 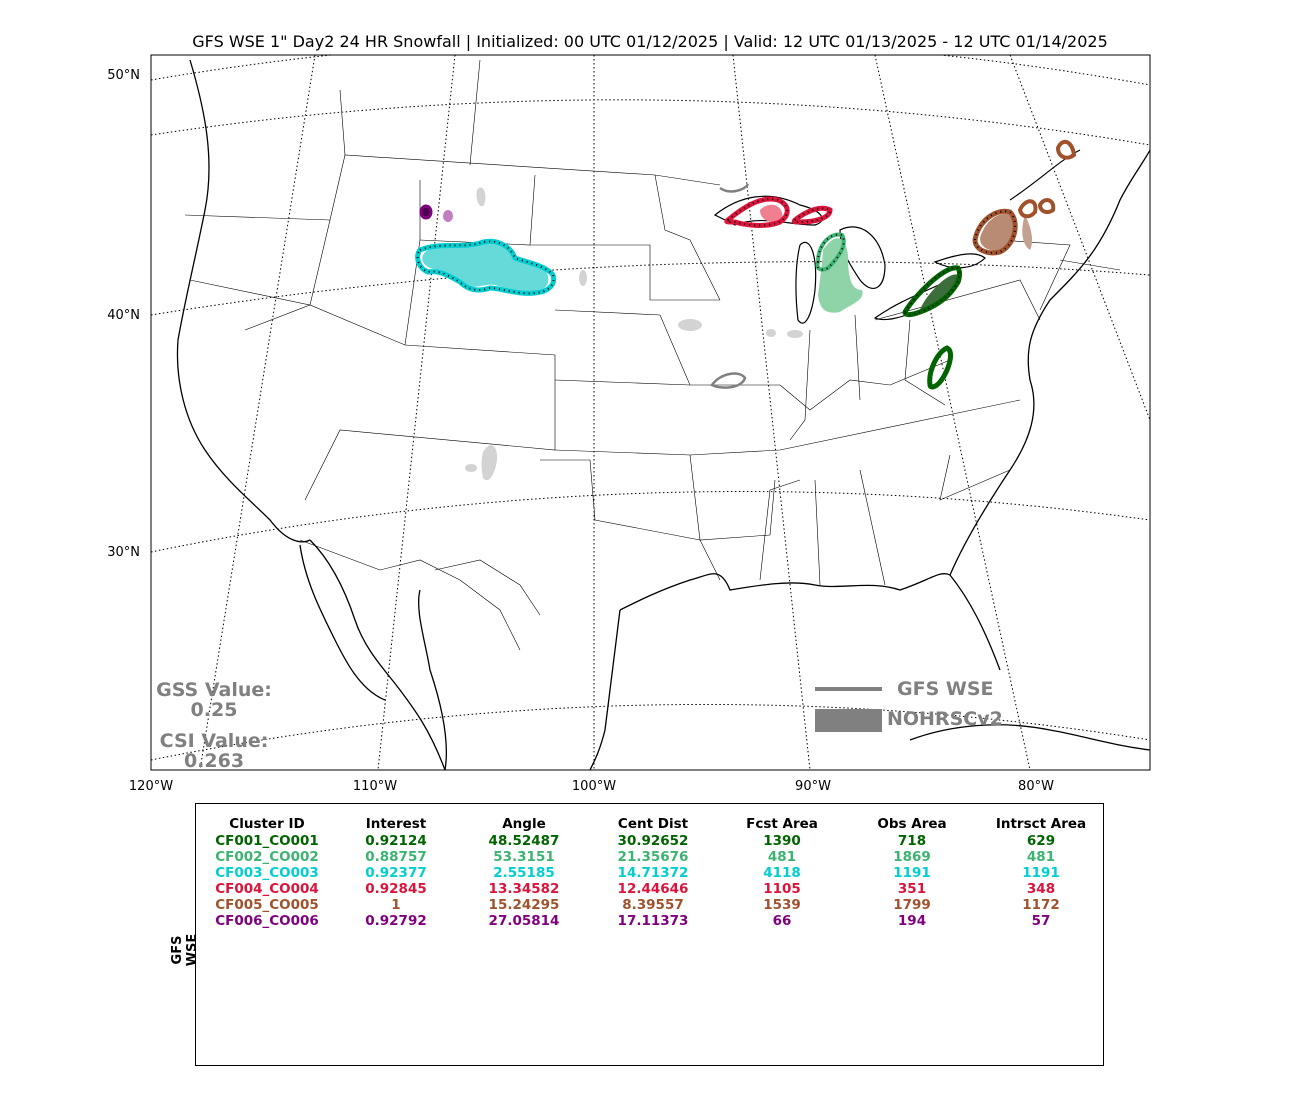 I want to click on header-interest: Interest, so click(x=396, y=823).